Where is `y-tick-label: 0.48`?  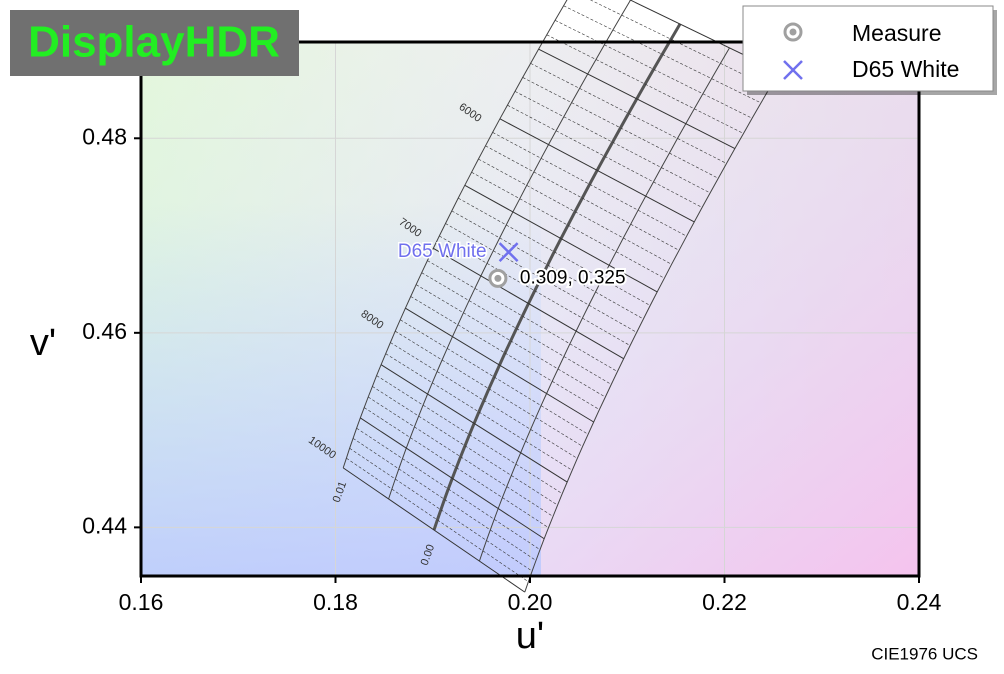
y-tick-label: 0.48 is located at coordinates (104, 136).